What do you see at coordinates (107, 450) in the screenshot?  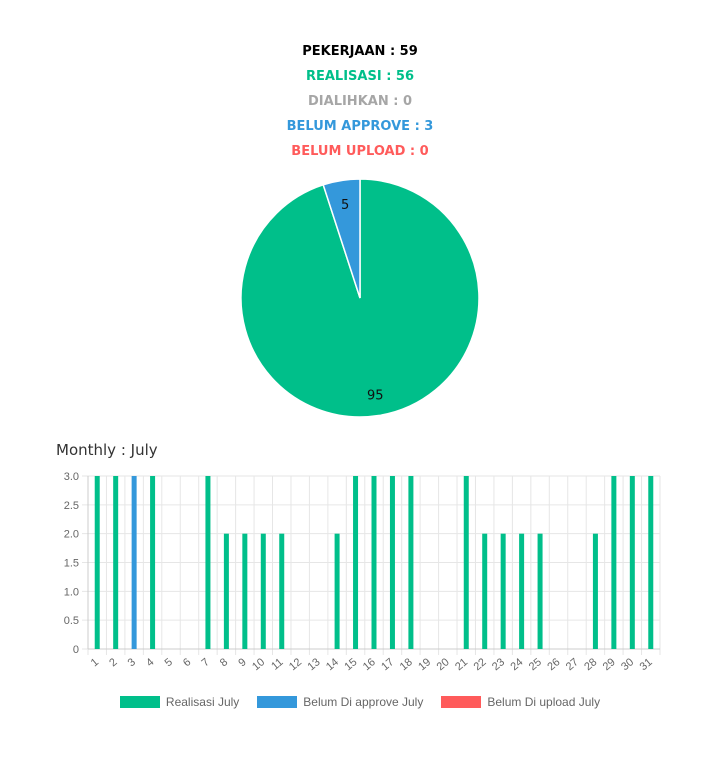 I see `monthly-chart-title: Monthly : July` at bounding box center [107, 450].